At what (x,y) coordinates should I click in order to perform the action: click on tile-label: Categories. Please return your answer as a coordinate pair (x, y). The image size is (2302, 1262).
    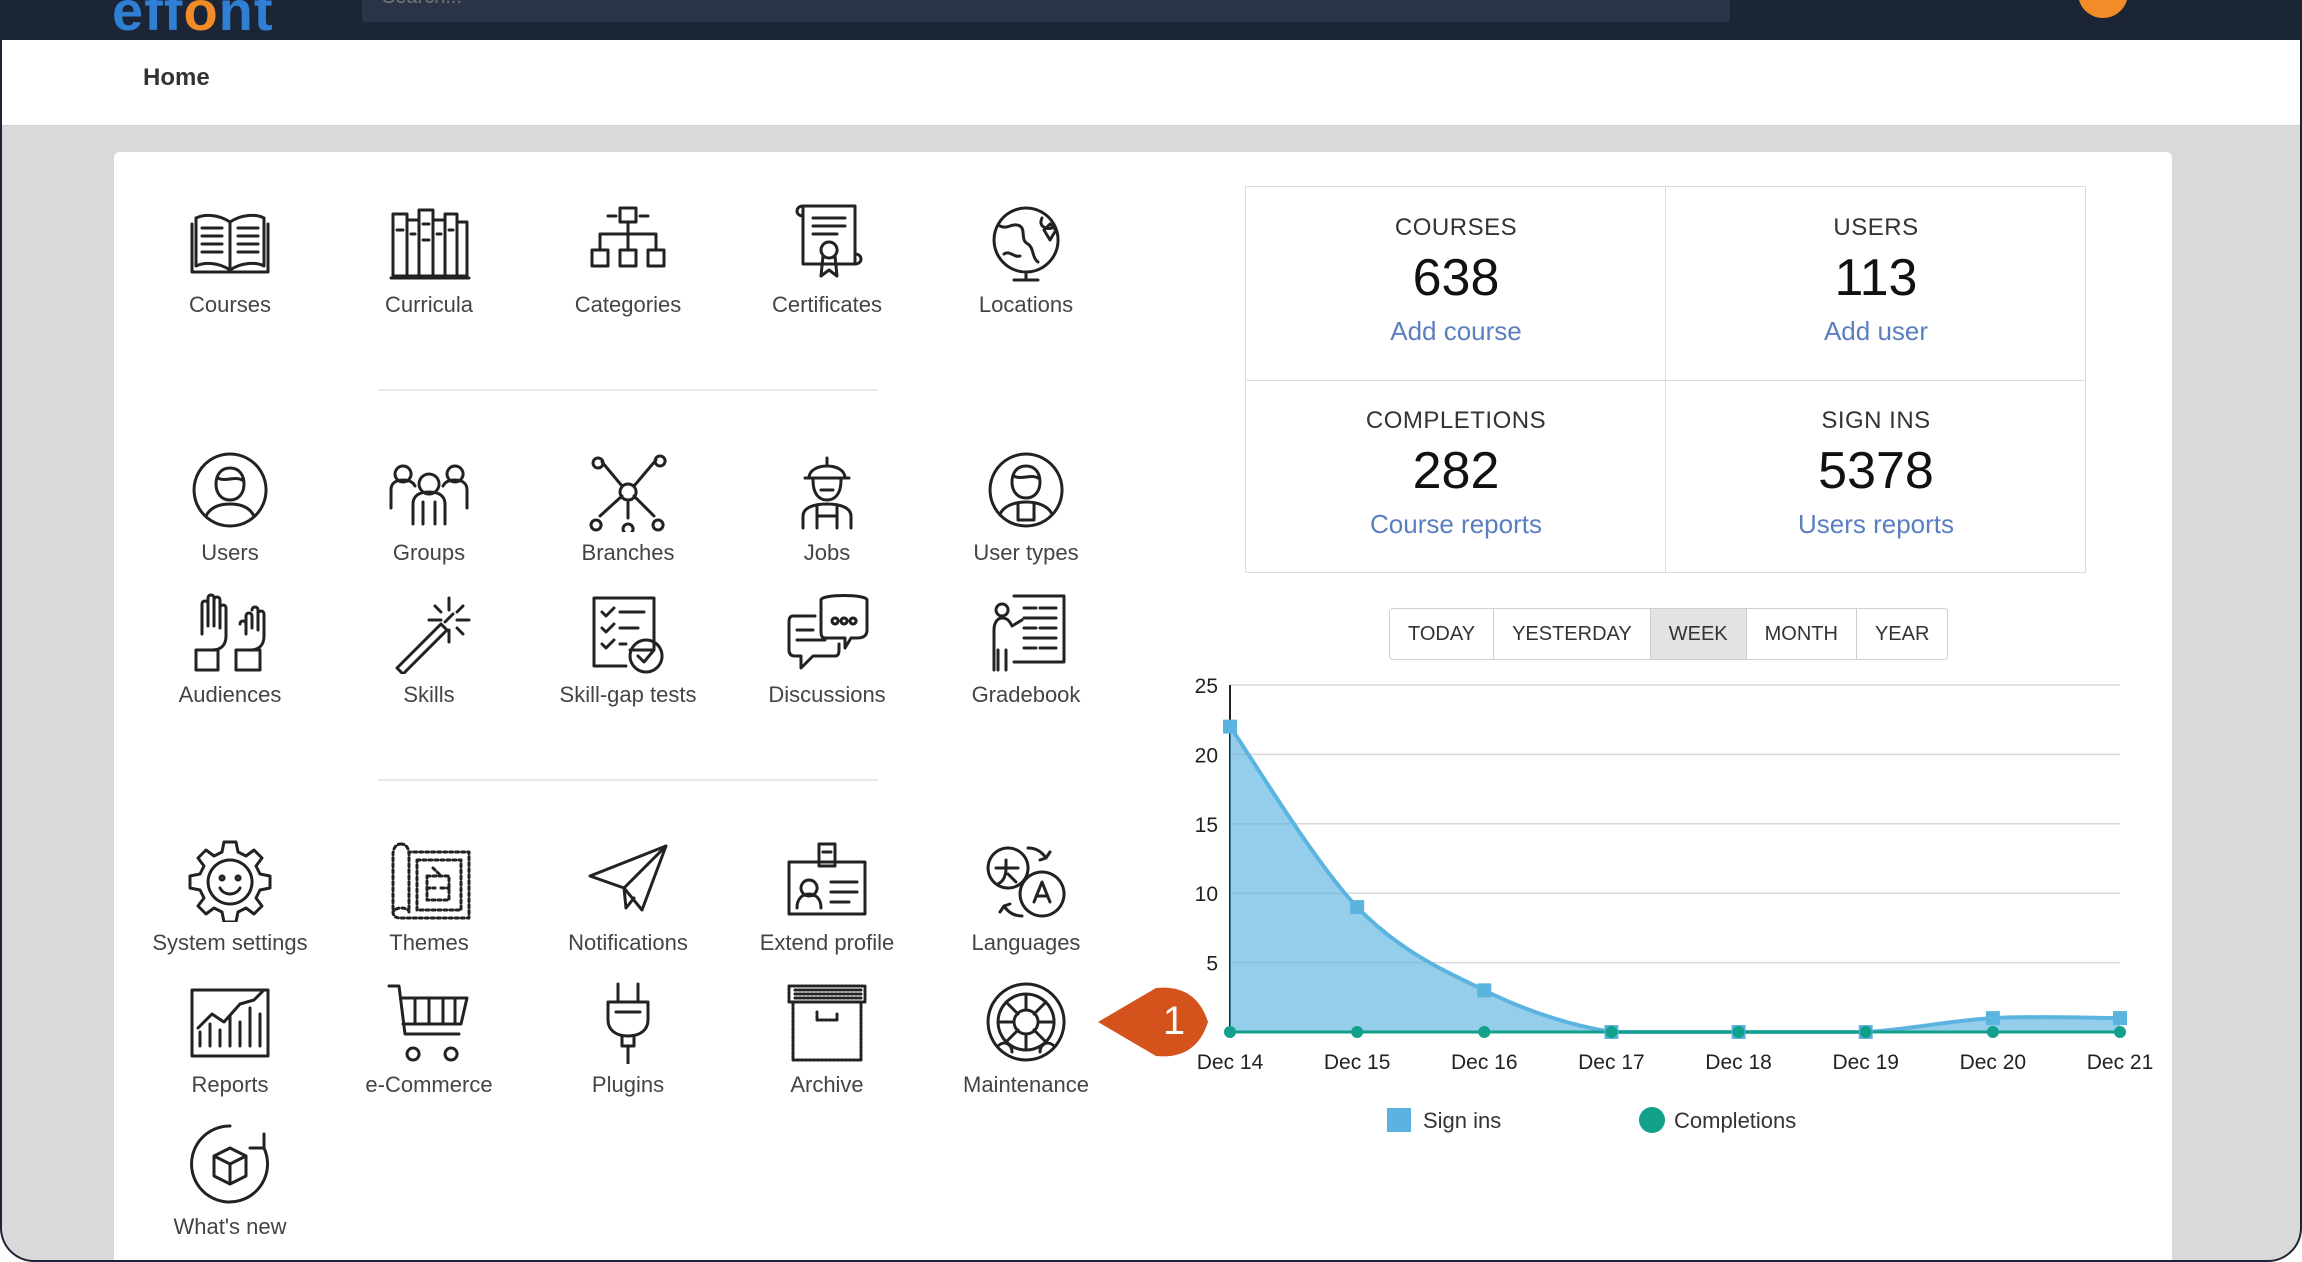
    Looking at the image, I should click on (628, 304).